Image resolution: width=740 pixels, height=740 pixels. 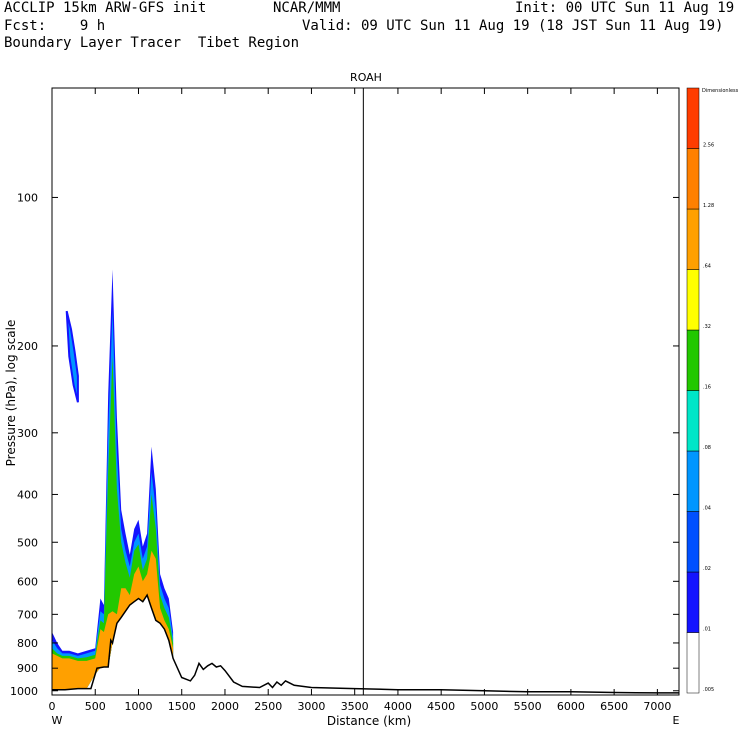 I want to click on colorbar-label-7: .64, so click(x=707, y=267).